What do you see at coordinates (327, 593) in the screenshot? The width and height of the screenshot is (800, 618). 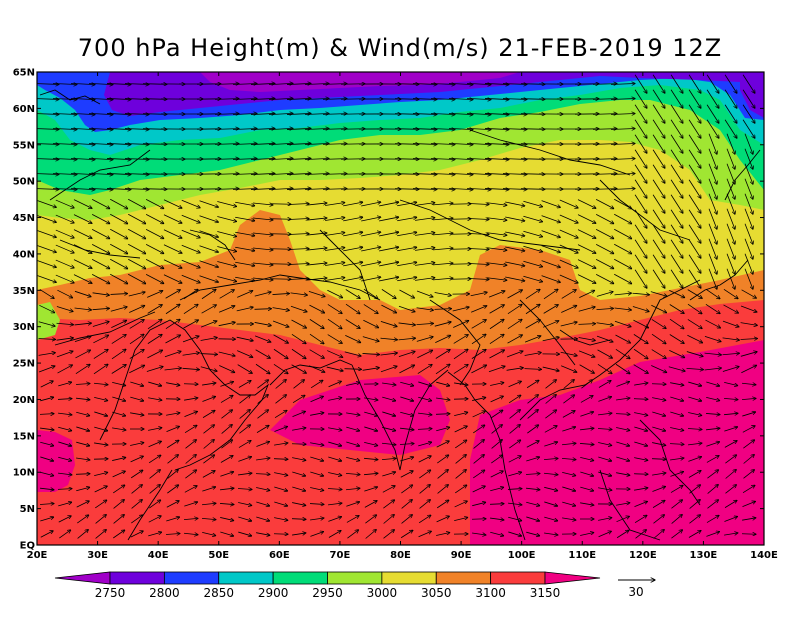 I see `colorbar-label: 2950` at bounding box center [327, 593].